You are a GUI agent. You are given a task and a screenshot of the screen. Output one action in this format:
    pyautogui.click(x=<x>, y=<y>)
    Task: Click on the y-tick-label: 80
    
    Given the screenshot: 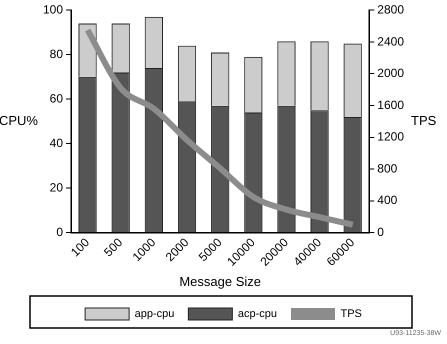 What is the action you would take?
    pyautogui.click(x=57, y=53)
    